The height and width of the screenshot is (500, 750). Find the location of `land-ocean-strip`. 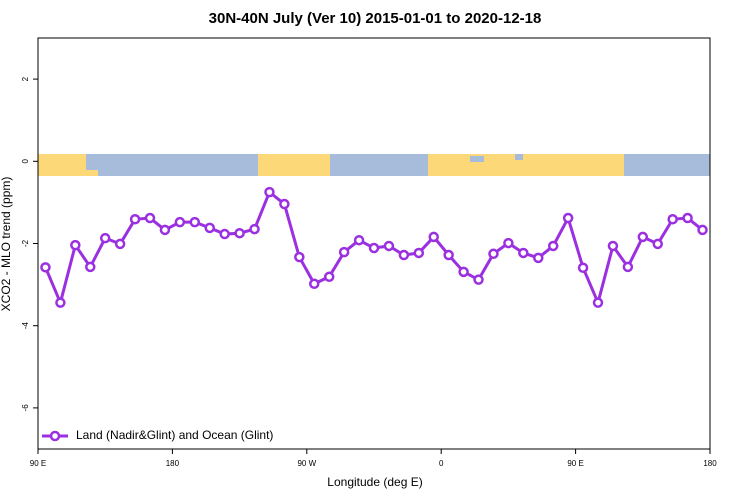

land-ocean-strip is located at coordinates (374, 165).